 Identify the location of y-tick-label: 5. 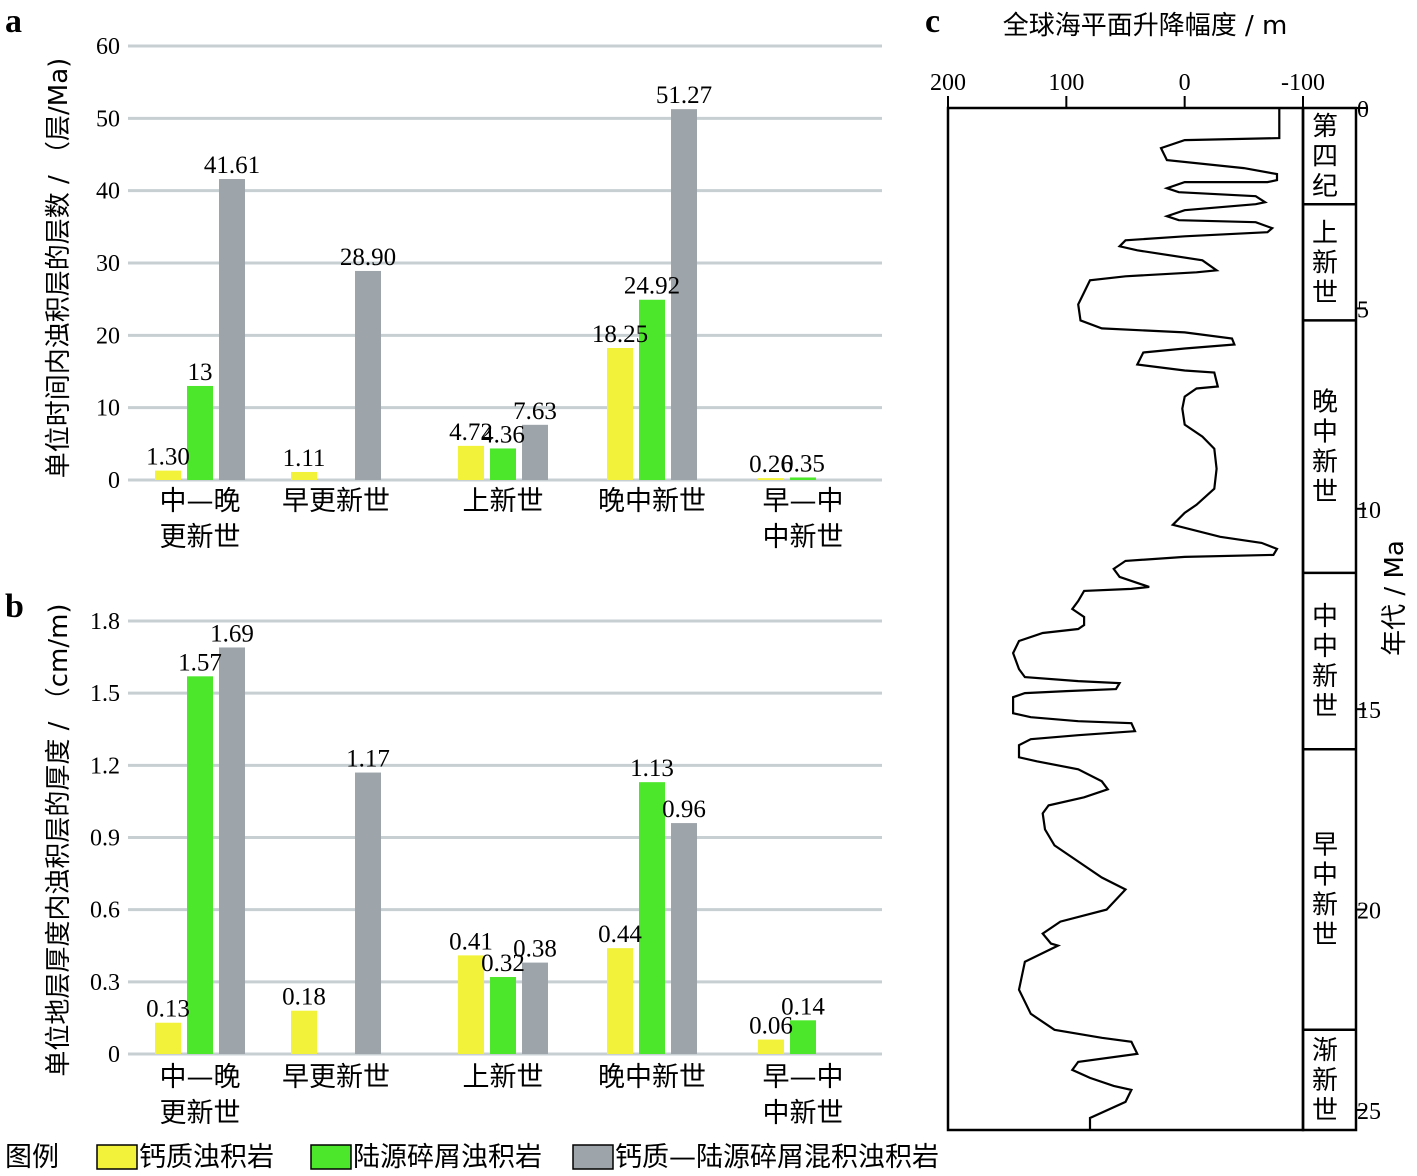
(1363, 310).